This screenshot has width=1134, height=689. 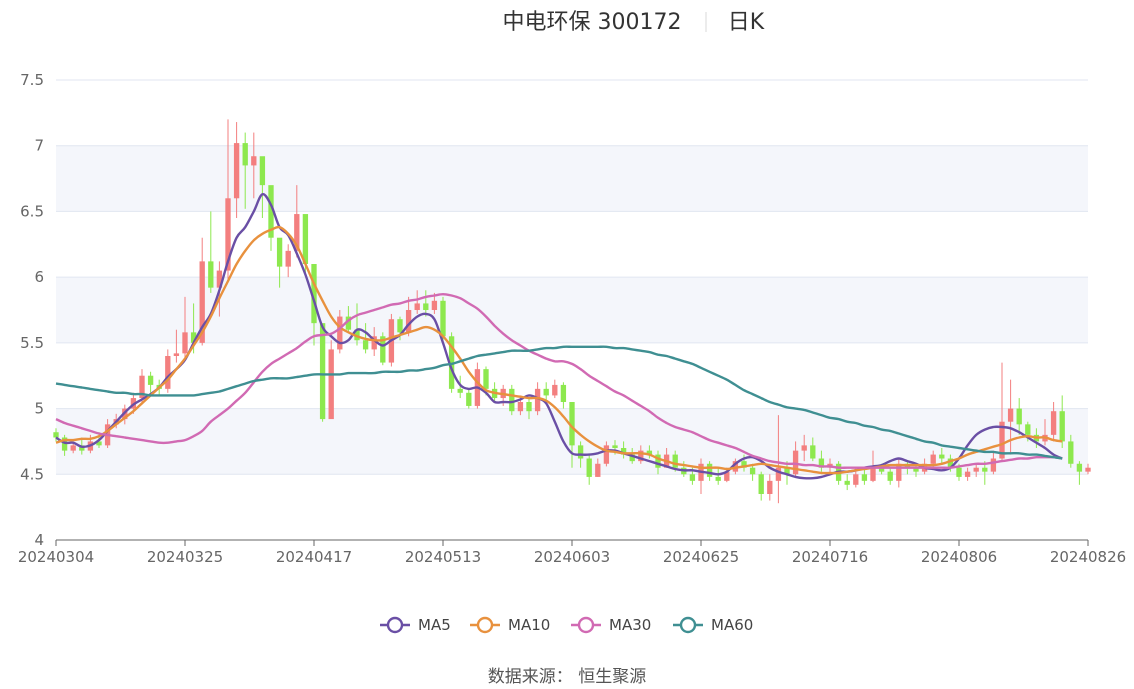 What do you see at coordinates (566, 625) in the screenshot?
I see `legend: MA5 MA10 MA30 MA60` at bounding box center [566, 625].